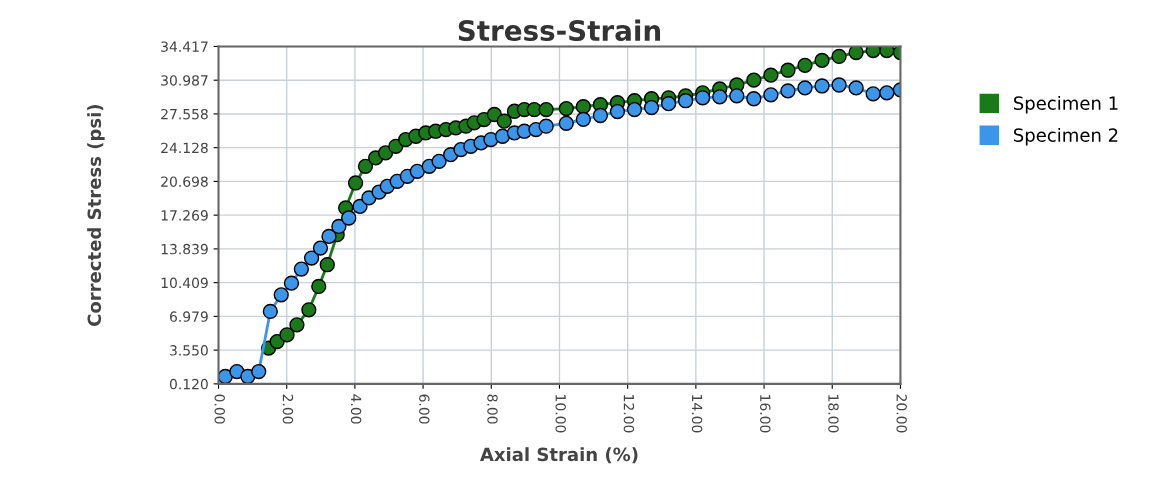 The width and height of the screenshot is (1150, 489). Describe the element at coordinates (184, 181) in the screenshot. I see `y-tick-label: 20.698` at that location.